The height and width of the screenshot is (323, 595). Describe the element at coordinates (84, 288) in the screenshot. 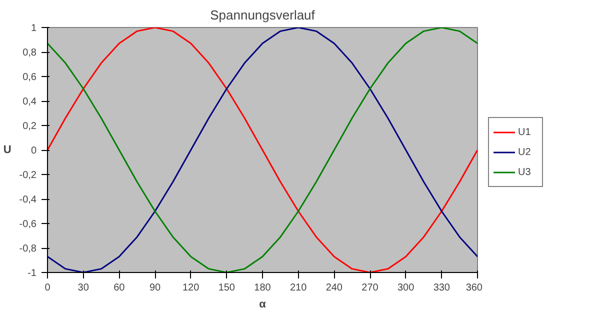

I see `x-tick-label: 30` at that location.